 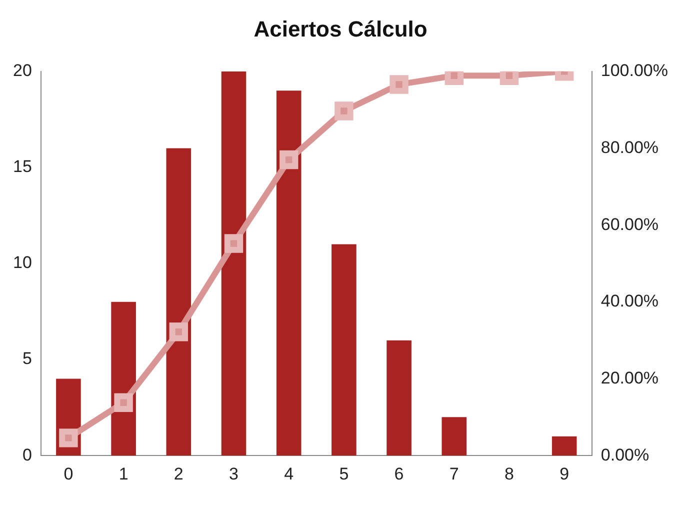 What do you see at coordinates (399, 474) in the screenshot?
I see `x-tick-label: 6` at bounding box center [399, 474].